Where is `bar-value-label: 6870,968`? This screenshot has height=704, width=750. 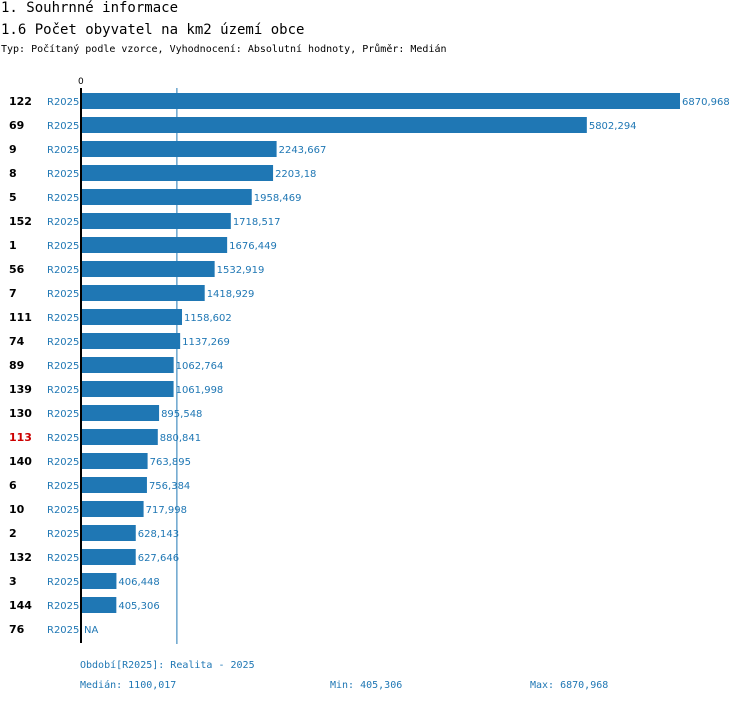
bar-value-label: 6870,968 is located at coordinates (706, 102).